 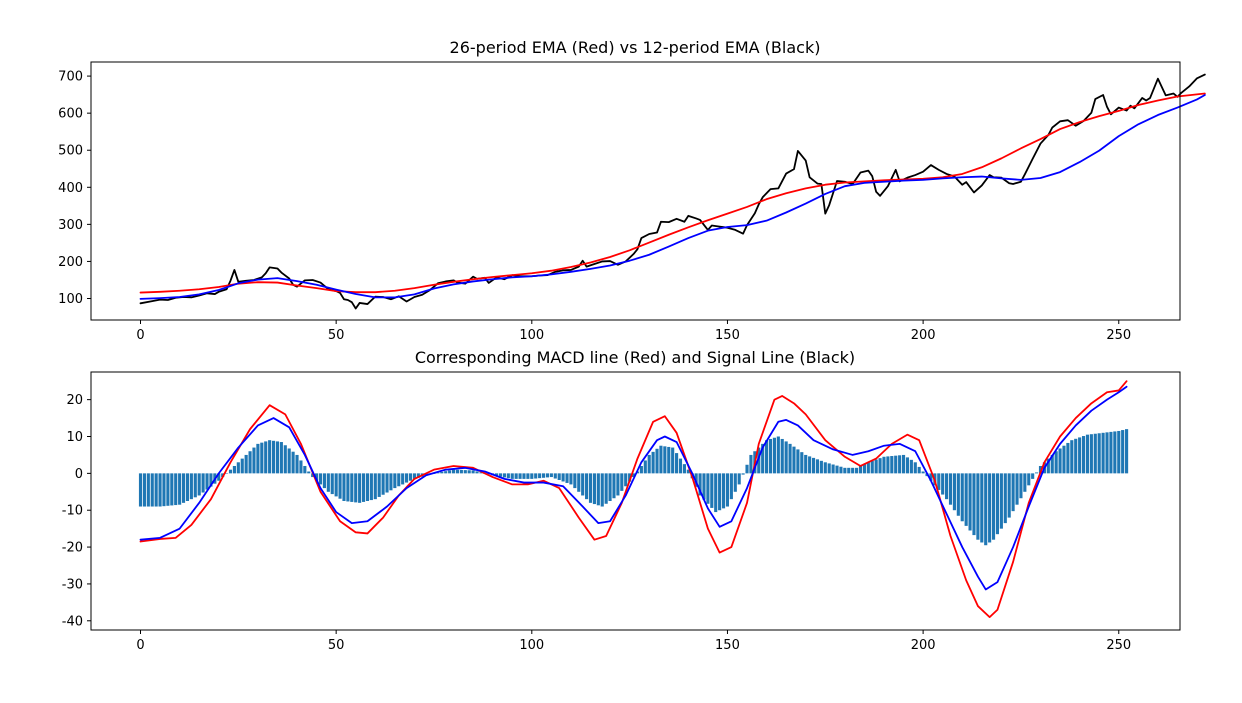 I want to click on y-tick-label: -20, so click(x=72, y=548).